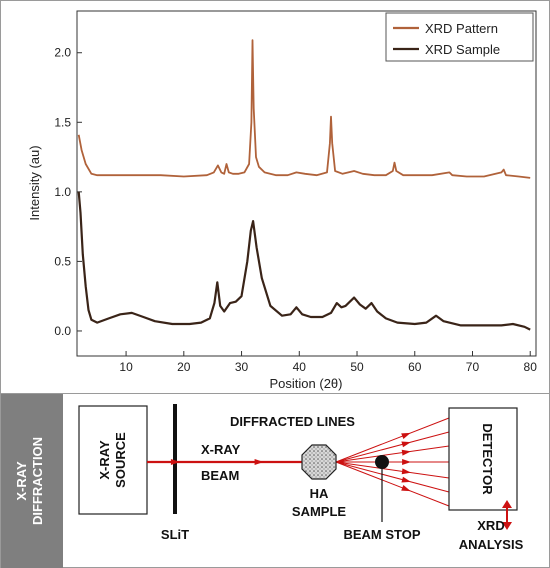 The height and width of the screenshot is (568, 550). Describe the element at coordinates (37, 481) in the screenshot. I see `side-label-line-2: DIFFRACTION` at that location.